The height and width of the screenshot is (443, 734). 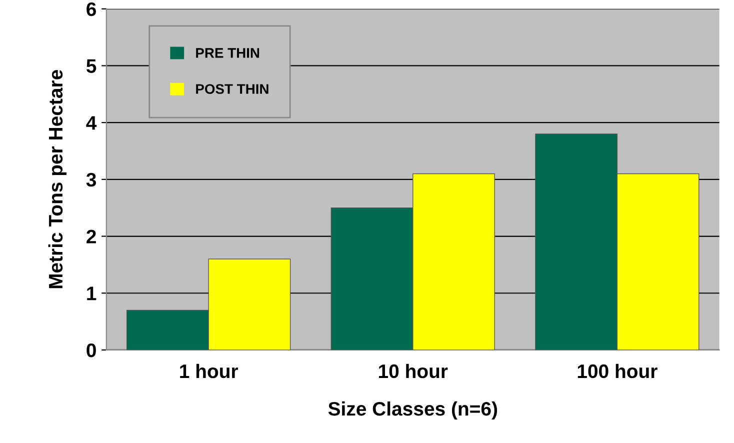 What do you see at coordinates (91, 179) in the screenshot?
I see `y-tick-label: 3` at bounding box center [91, 179].